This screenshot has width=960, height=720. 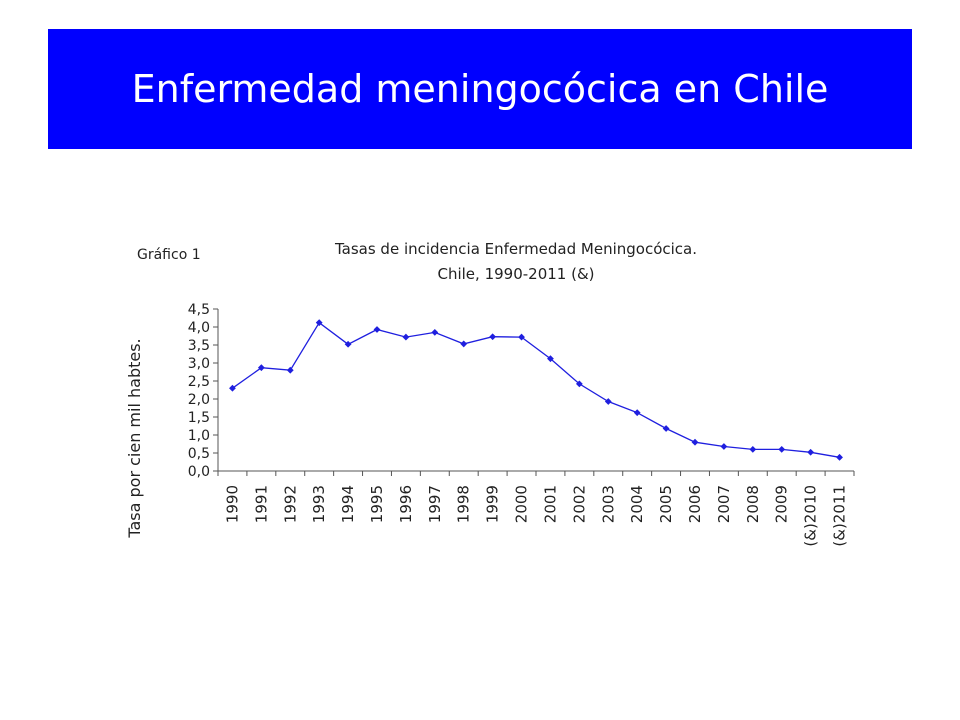 What do you see at coordinates (199, 382) in the screenshot?
I see `y-tick-label: 2,5` at bounding box center [199, 382].